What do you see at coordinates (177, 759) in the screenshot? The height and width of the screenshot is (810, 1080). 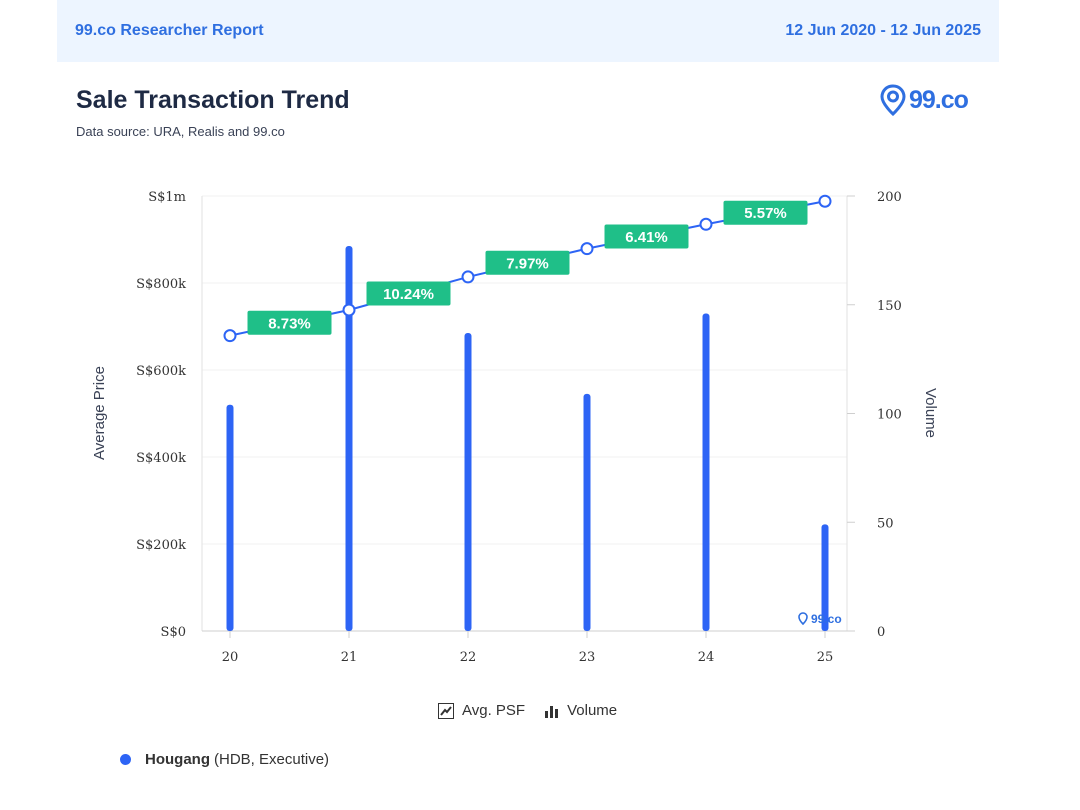 I see `series-name: Hougang` at bounding box center [177, 759].